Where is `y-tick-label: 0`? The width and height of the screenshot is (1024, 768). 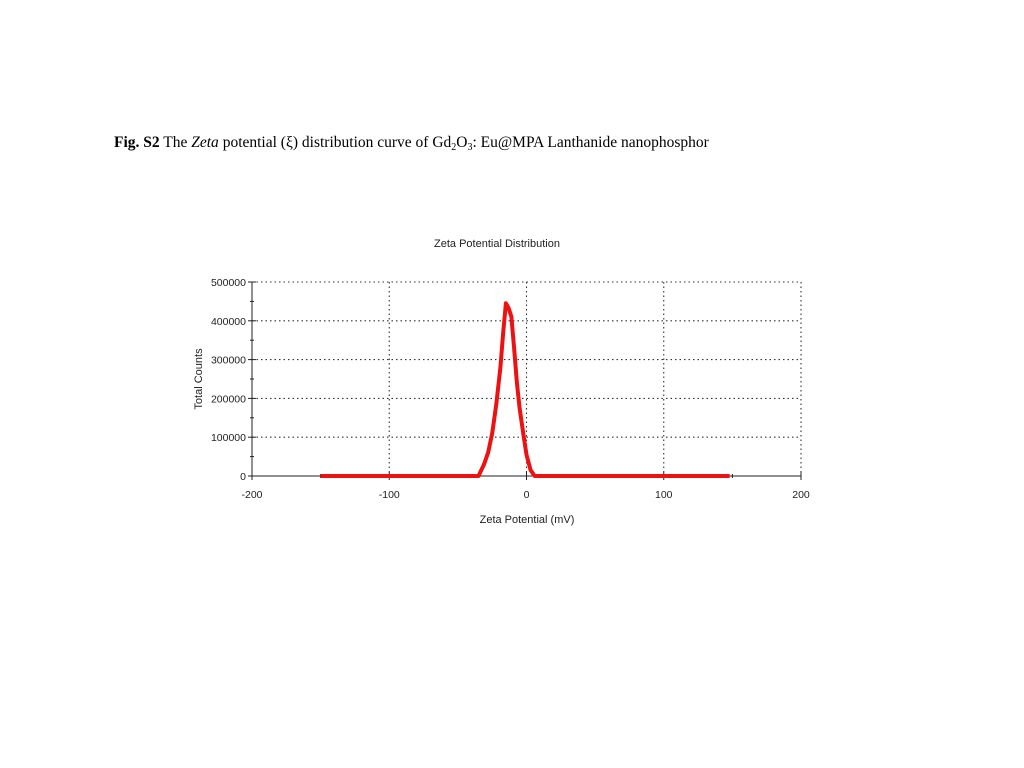 y-tick-label: 0 is located at coordinates (243, 477).